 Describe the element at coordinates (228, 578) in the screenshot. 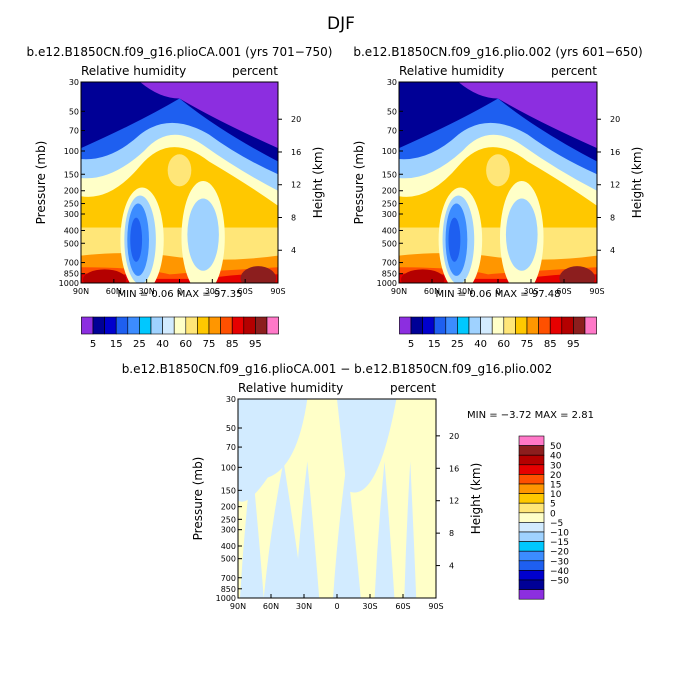

I see `y-tick-label: 700` at that location.